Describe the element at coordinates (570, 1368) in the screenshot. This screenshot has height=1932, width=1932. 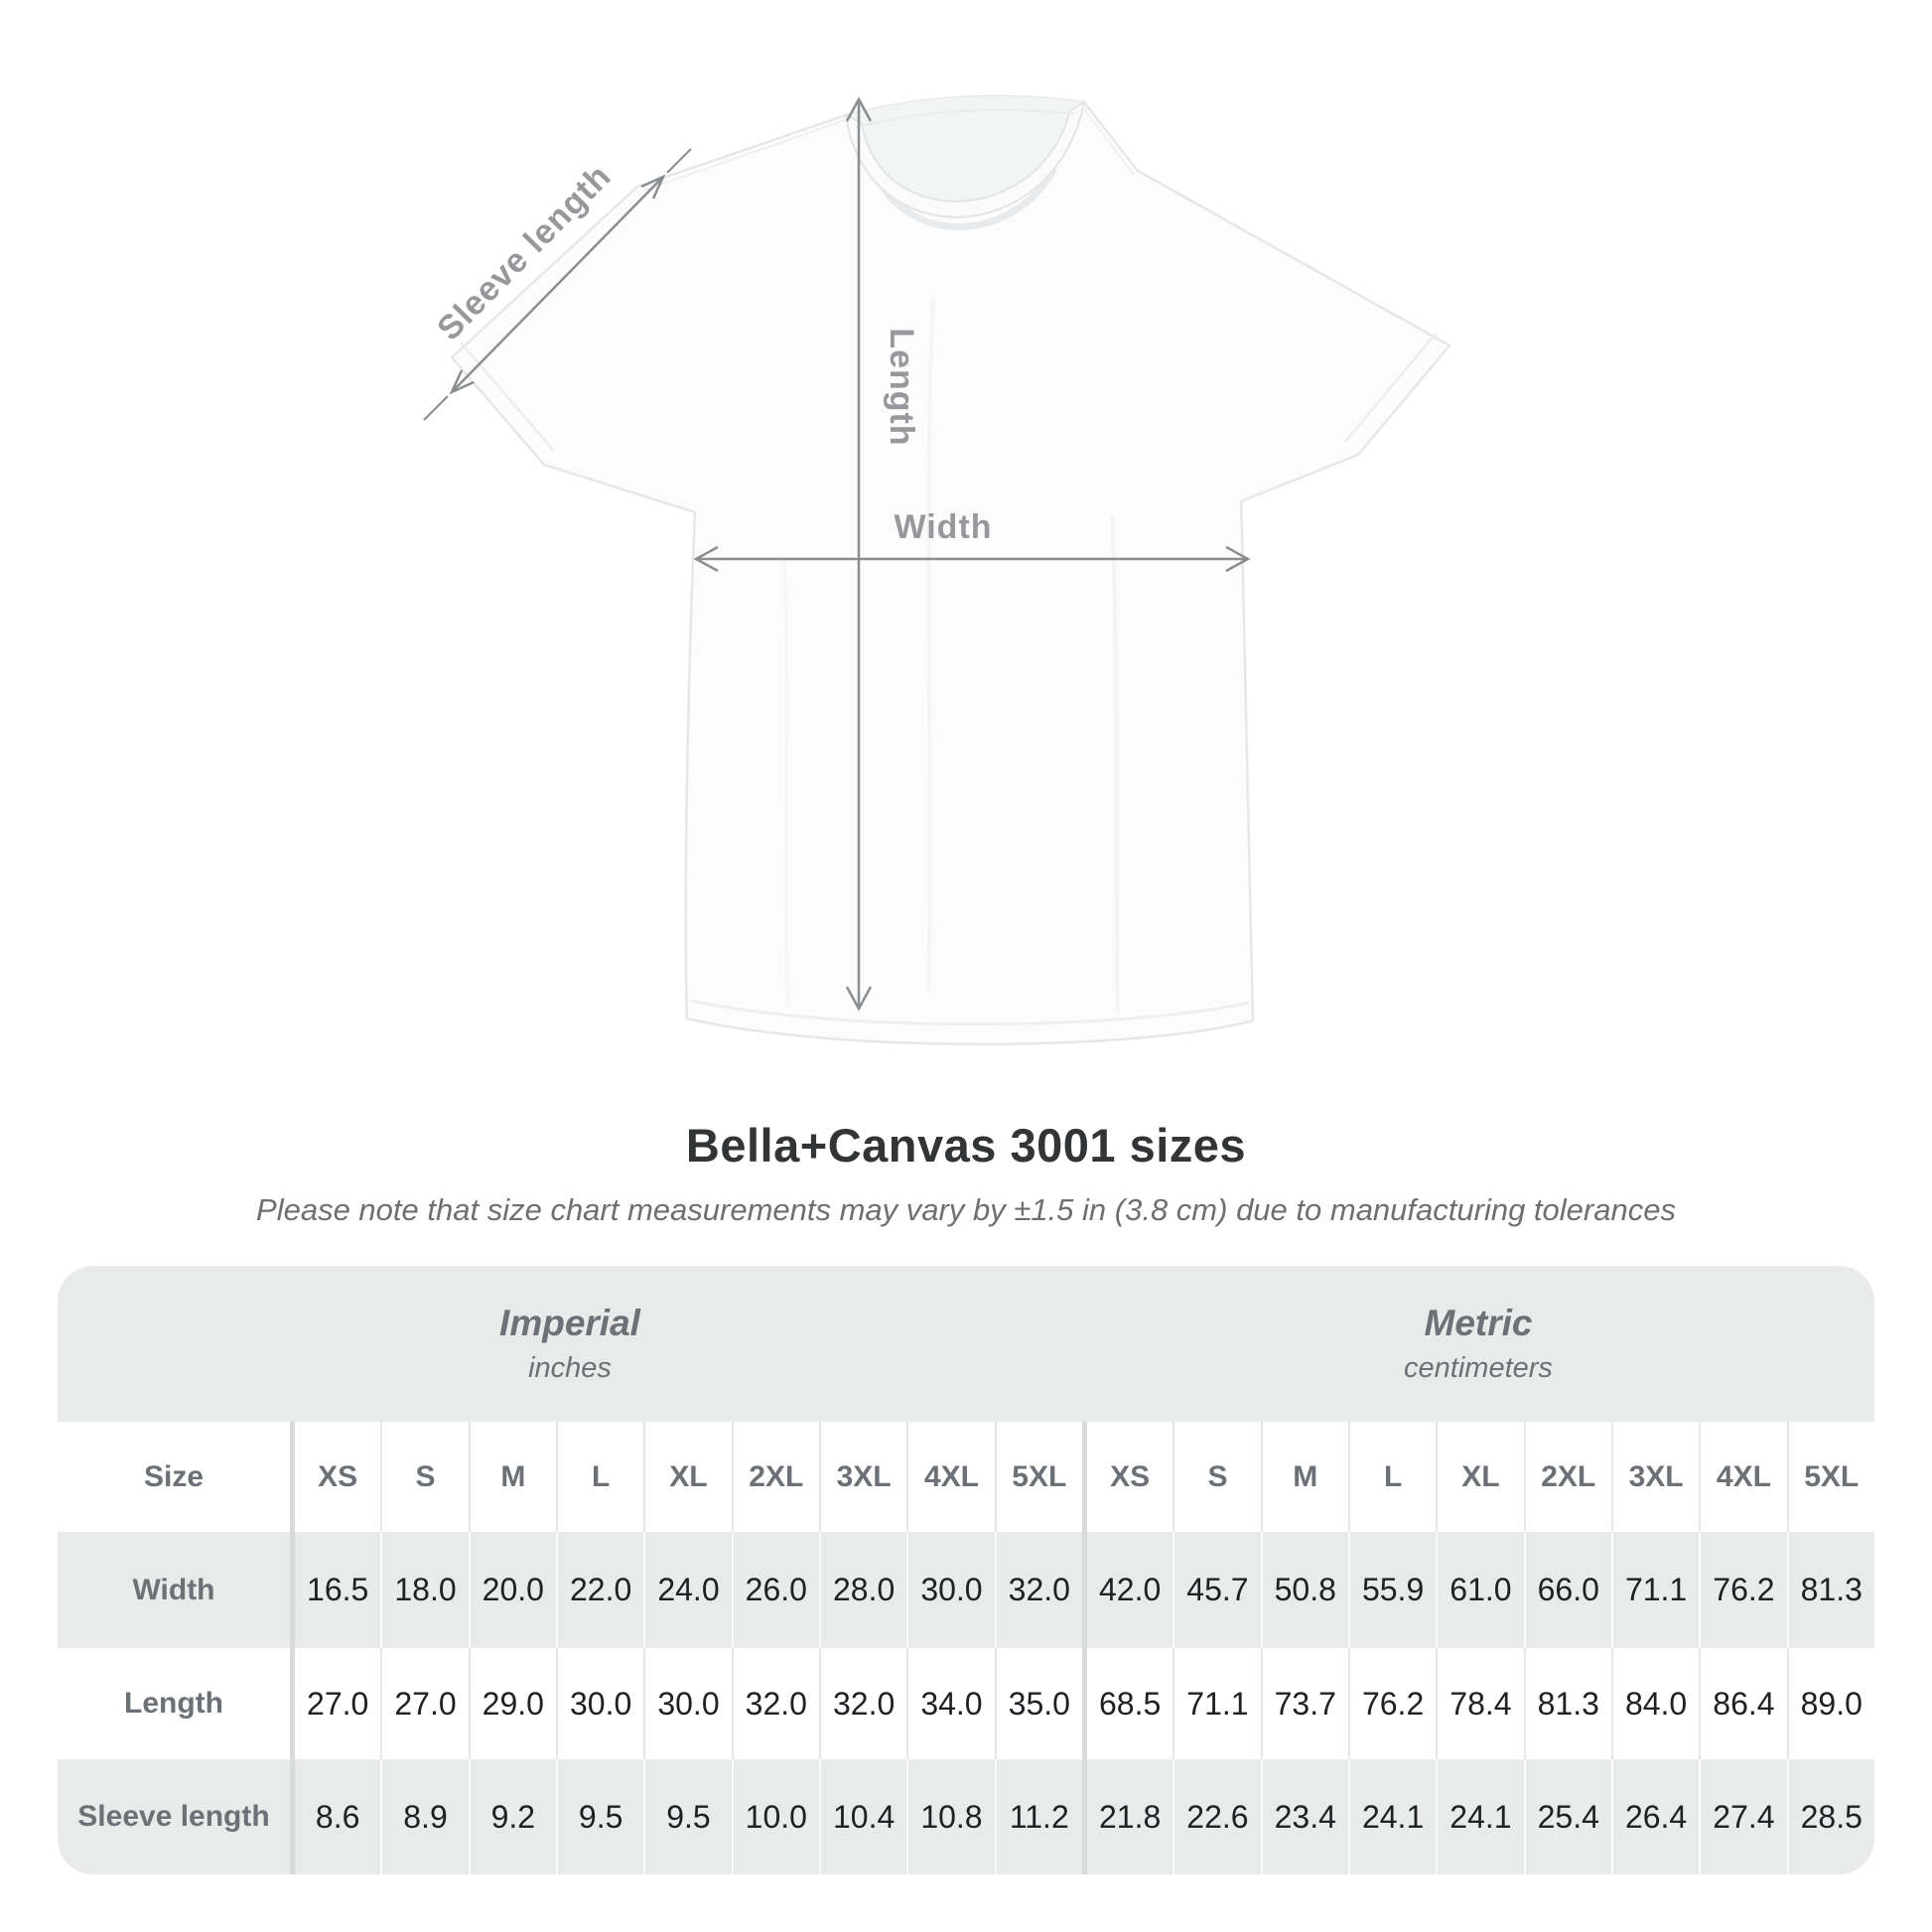
I see `imperial-group-unit: inches` at that location.